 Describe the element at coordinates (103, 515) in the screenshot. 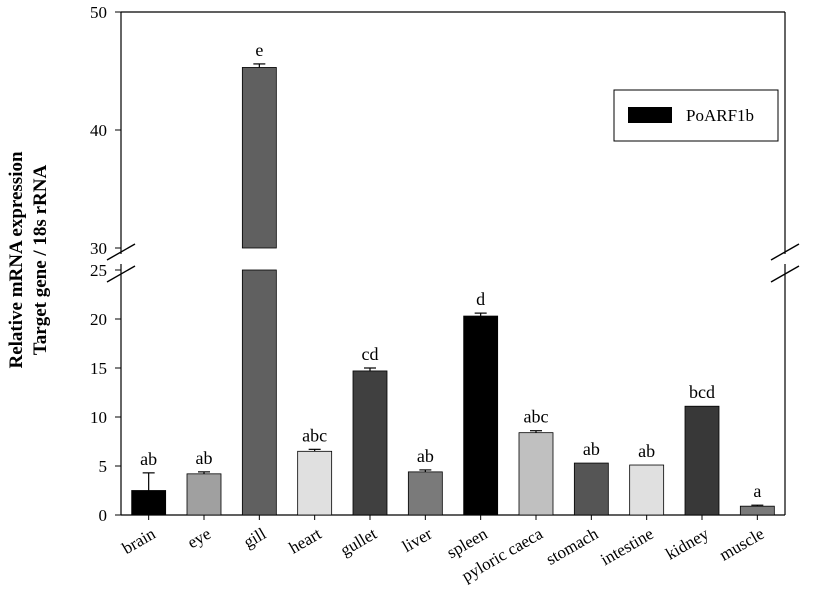

I see `y-tick-label: 0` at that location.